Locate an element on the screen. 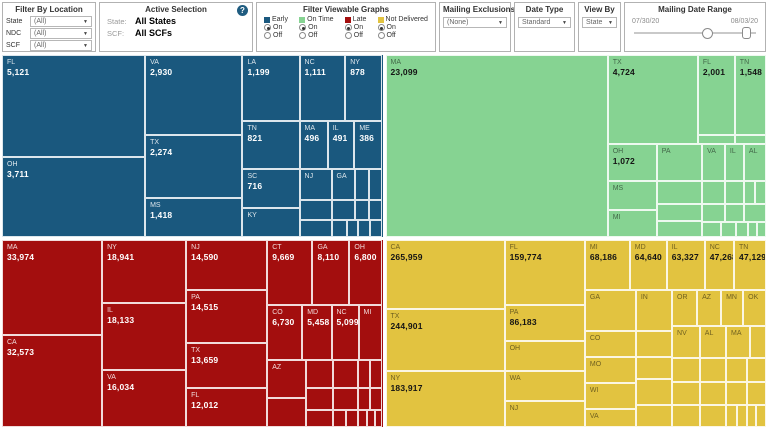 Image resolution: width=768 pixels, height=431 pixels. treemap-cell-ms: MS is located at coordinates (632, 195).